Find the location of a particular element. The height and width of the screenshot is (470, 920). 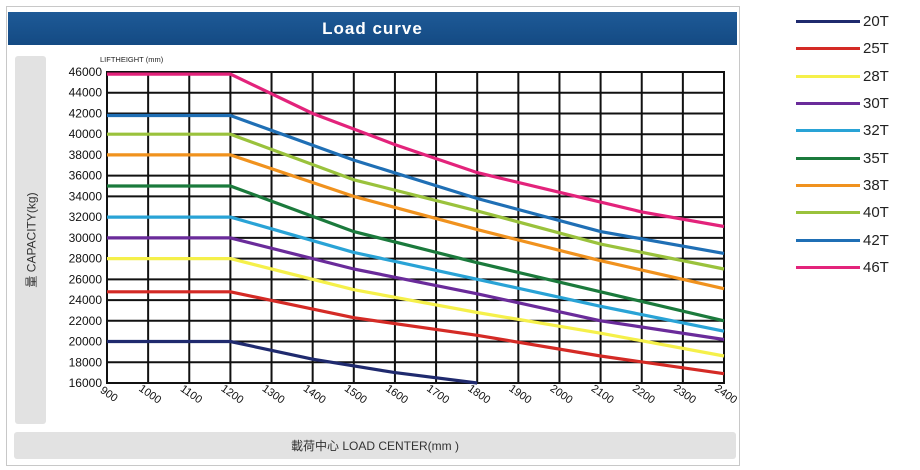

legend-label: 46T is located at coordinates (876, 267).